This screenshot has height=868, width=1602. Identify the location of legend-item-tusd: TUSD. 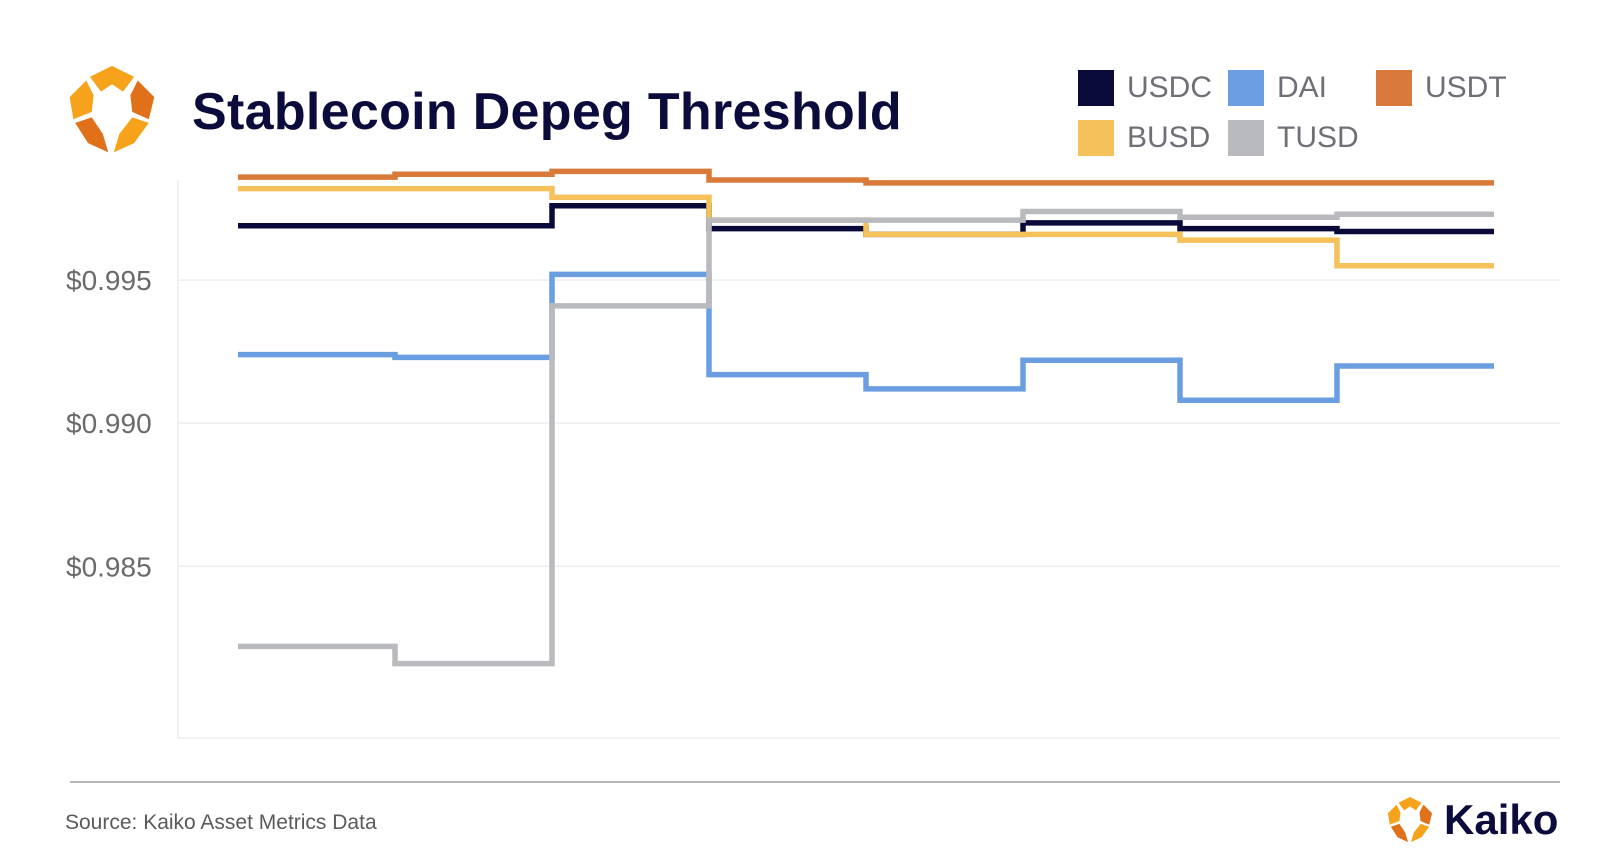
(1293, 138).